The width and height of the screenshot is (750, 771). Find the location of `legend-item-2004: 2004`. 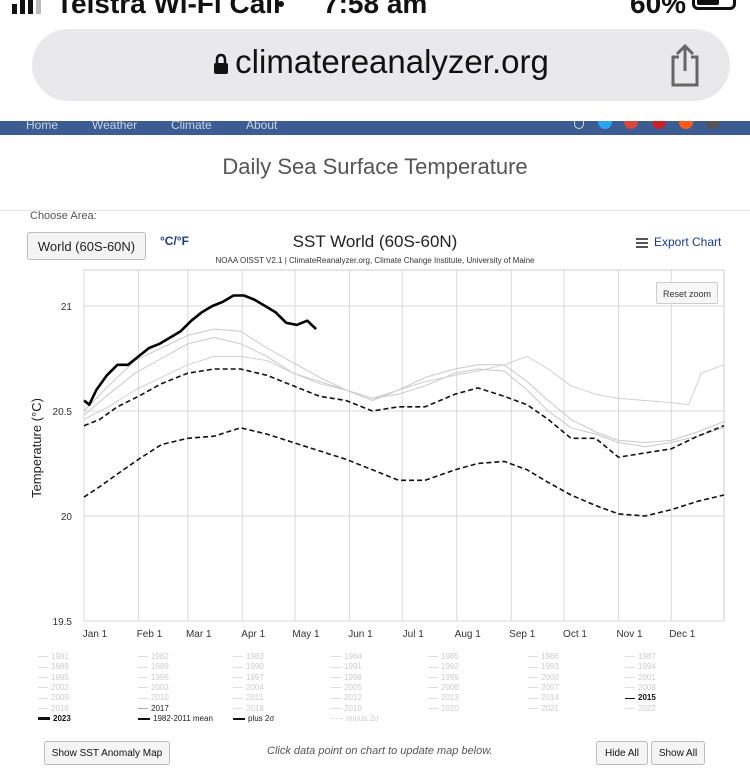

legend-item-2004: 2004 is located at coordinates (248, 687).